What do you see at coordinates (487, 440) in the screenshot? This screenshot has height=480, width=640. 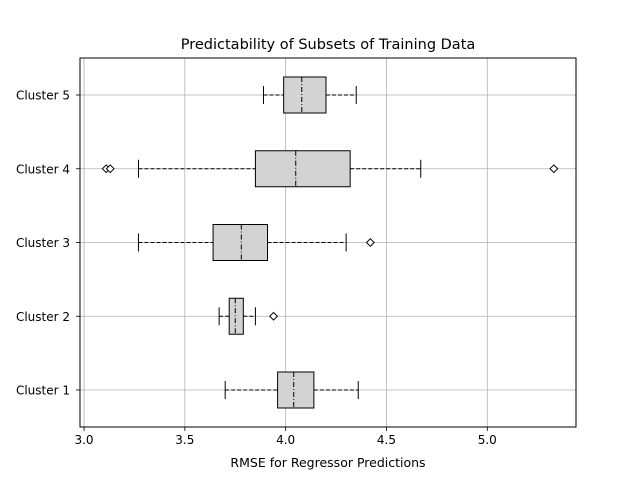 I see `x-tick-label: 5.0` at bounding box center [487, 440].